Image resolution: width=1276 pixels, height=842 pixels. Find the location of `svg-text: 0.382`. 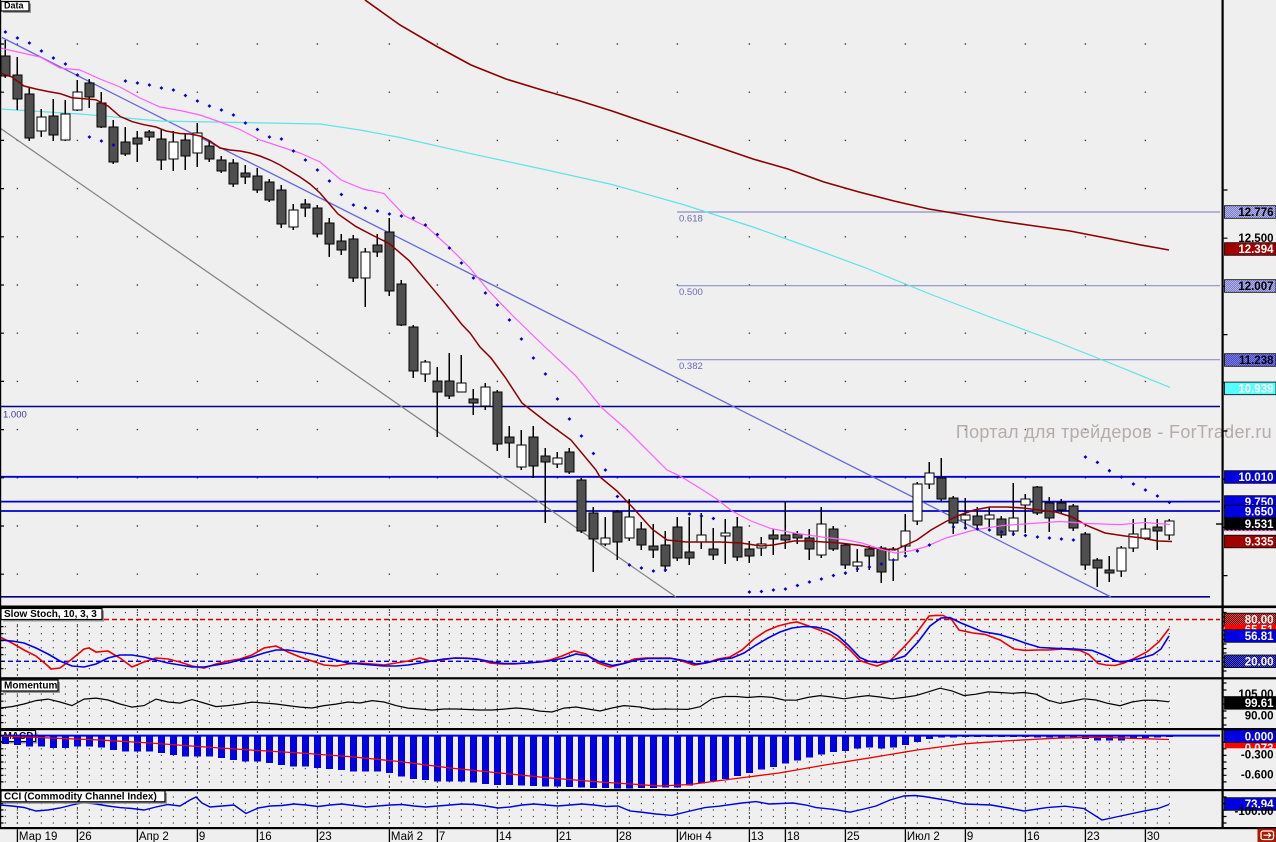

svg-text: 0.382 is located at coordinates (691, 366).